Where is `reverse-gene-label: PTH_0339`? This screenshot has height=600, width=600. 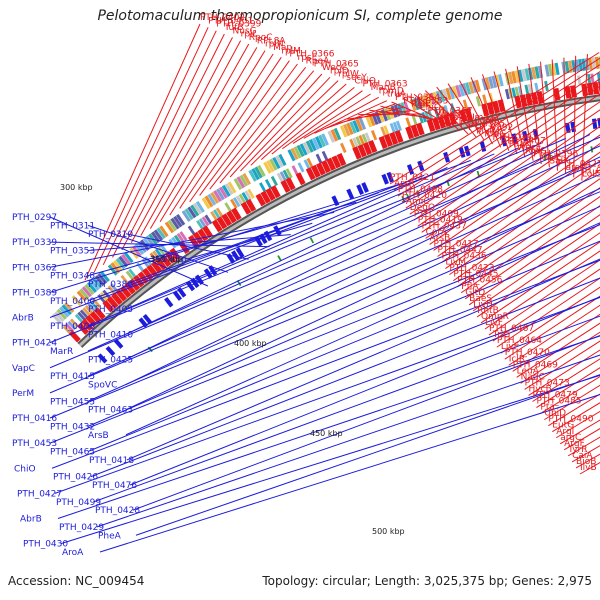
reverse-gene-label: PTH_0339 is located at coordinates (34, 243).